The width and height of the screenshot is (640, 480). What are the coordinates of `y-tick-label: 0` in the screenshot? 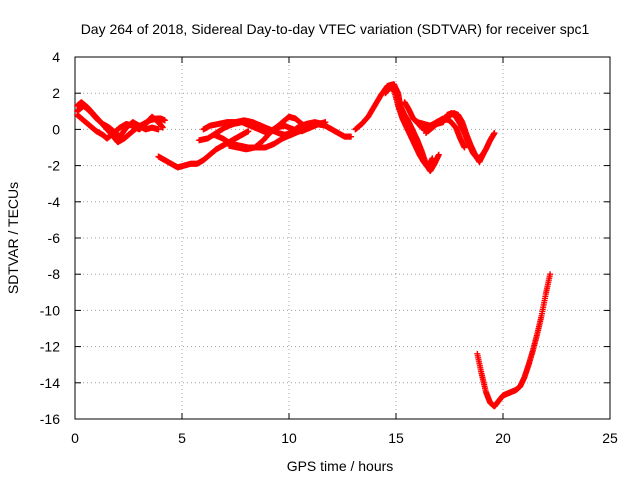 It's located at (56, 129).